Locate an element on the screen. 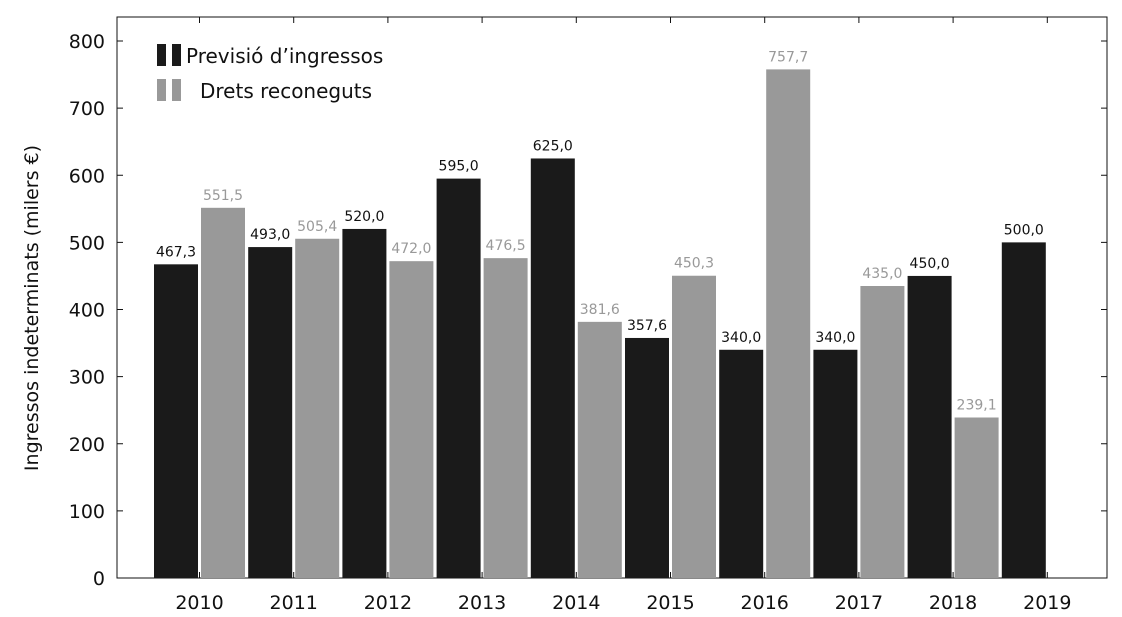 This screenshot has height=617, width=1122. bar-previsio-2010 is located at coordinates (176, 421).